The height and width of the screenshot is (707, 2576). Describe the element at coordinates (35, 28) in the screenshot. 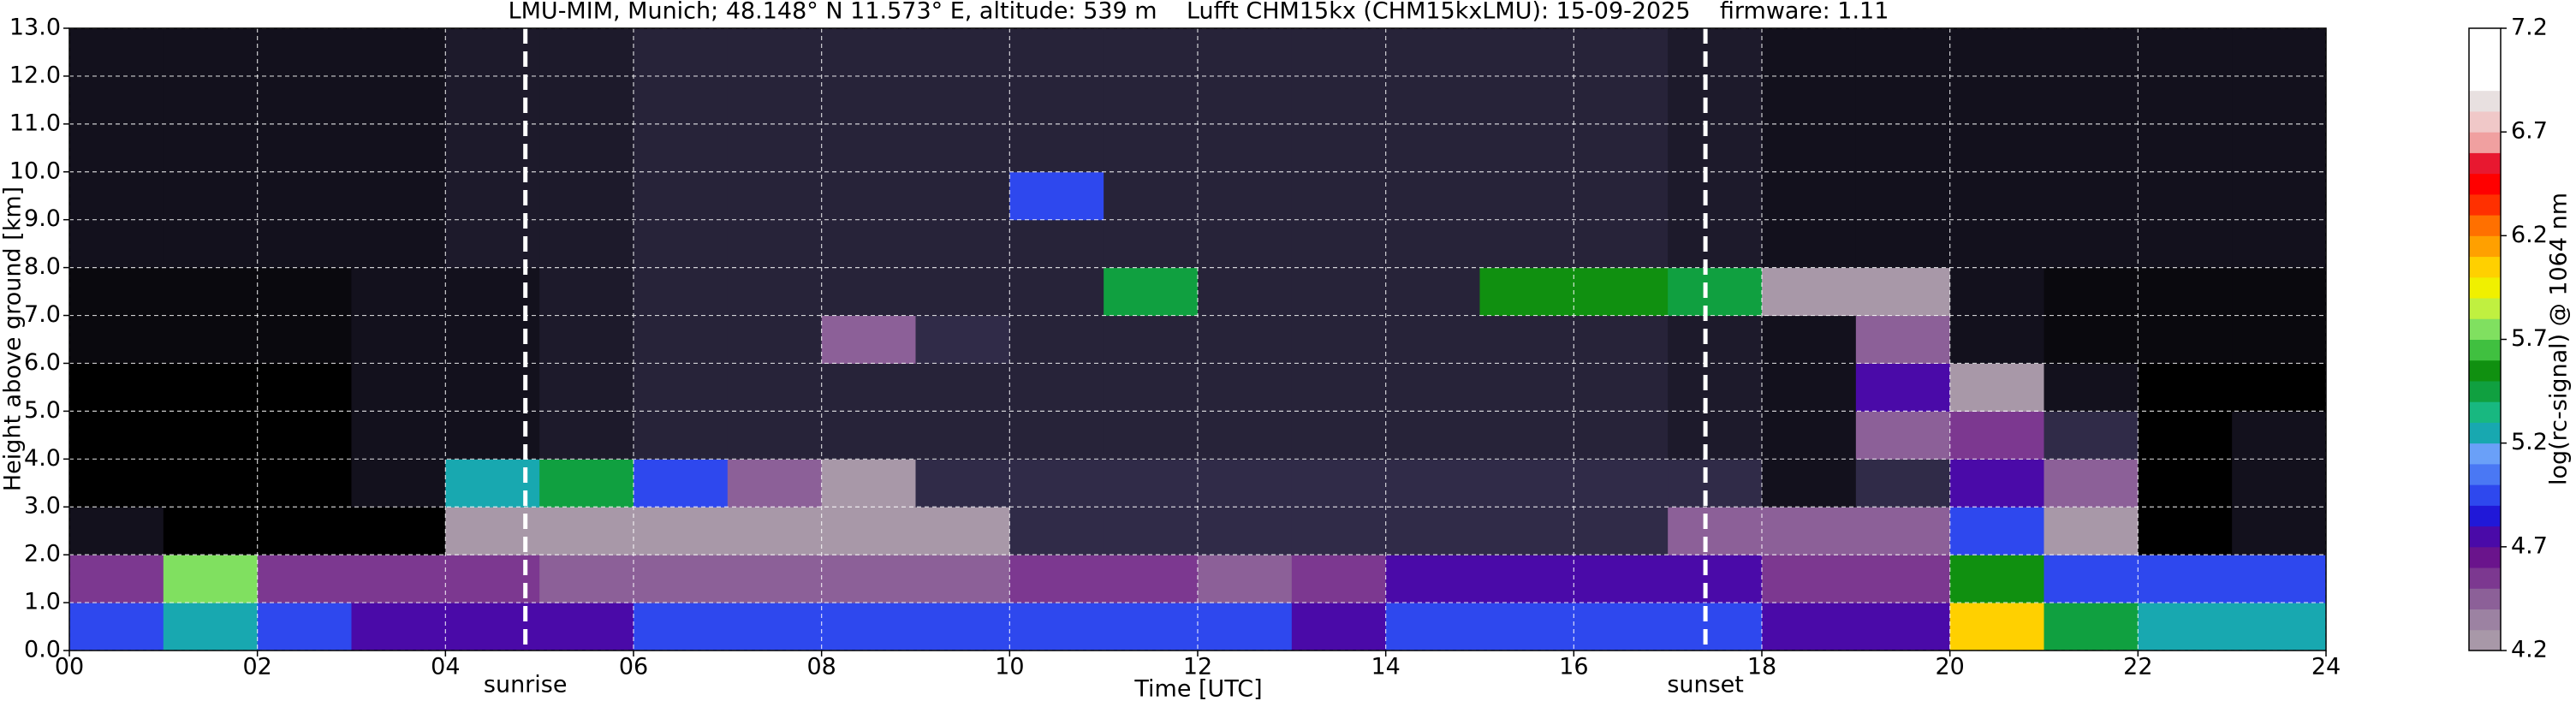

I see `y-tick-label: 13.0` at that location.